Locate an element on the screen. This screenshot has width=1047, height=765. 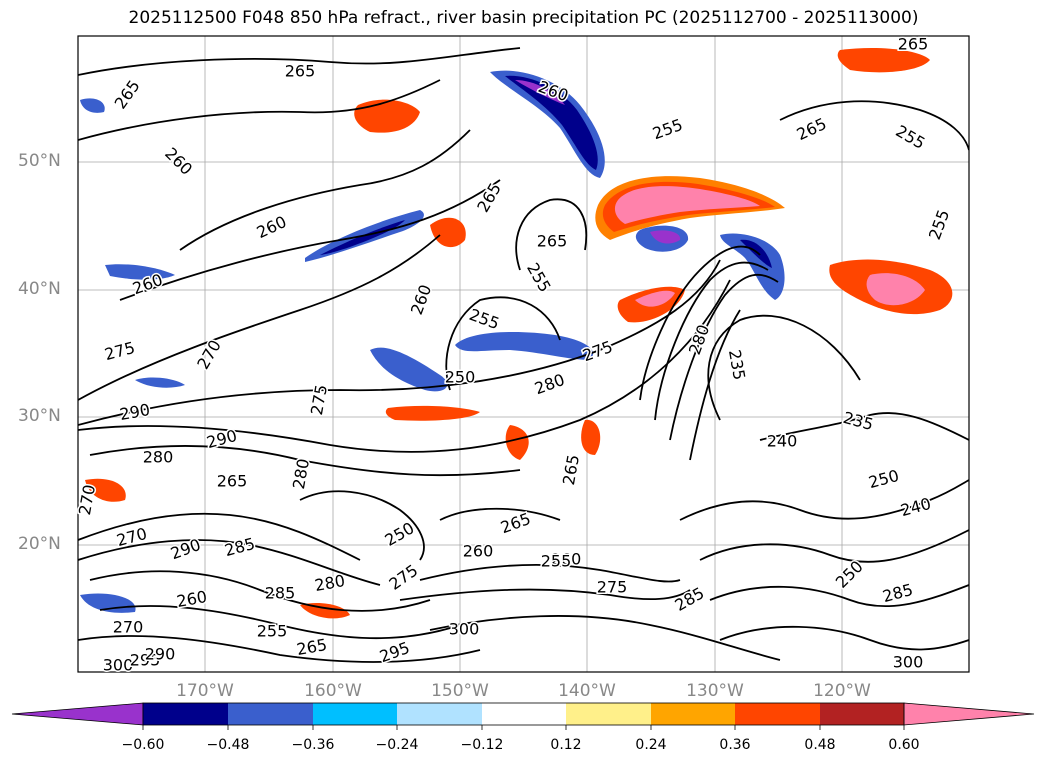
lat-label-30n: 30°N is located at coordinates (39, 416).